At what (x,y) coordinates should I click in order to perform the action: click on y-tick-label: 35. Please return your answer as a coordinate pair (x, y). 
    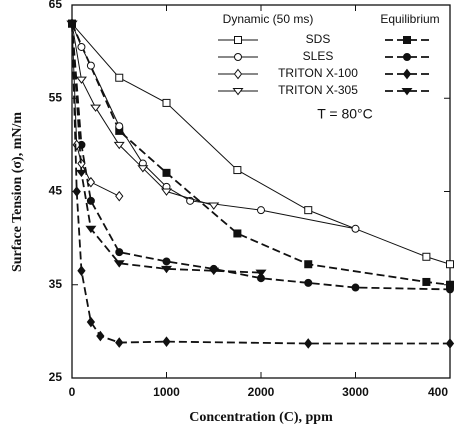
    Looking at the image, I should click on (56, 284).